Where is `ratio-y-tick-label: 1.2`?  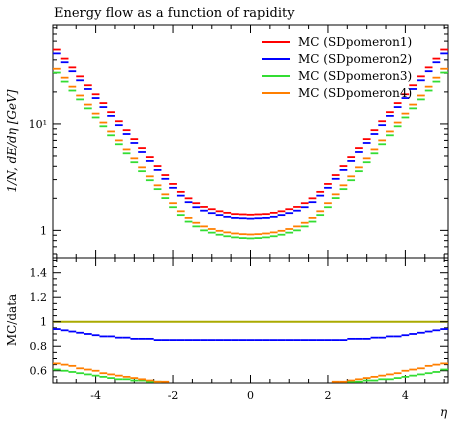
ratio-y-tick-label: 1.2 is located at coordinates (39, 297).